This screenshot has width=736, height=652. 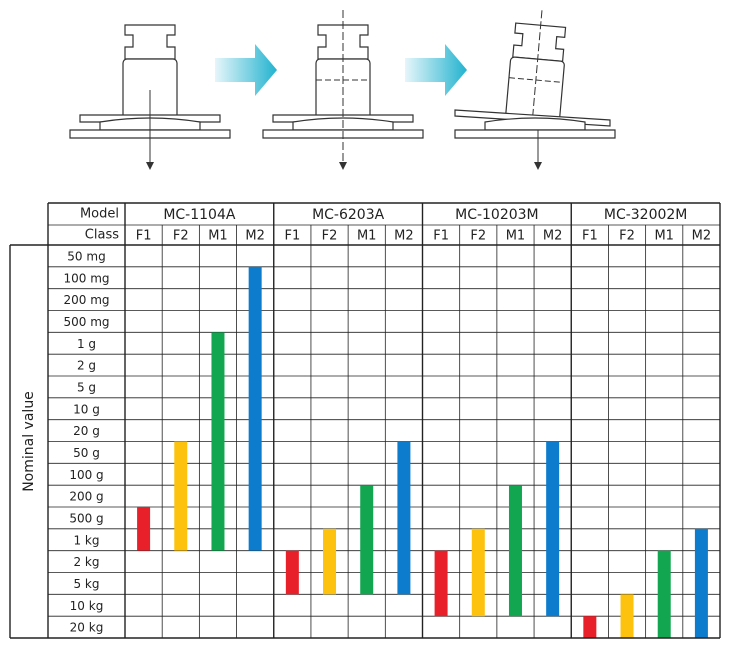 What do you see at coordinates (86, 584) in the screenshot?
I see `nominal-value: 5 kg` at bounding box center [86, 584].